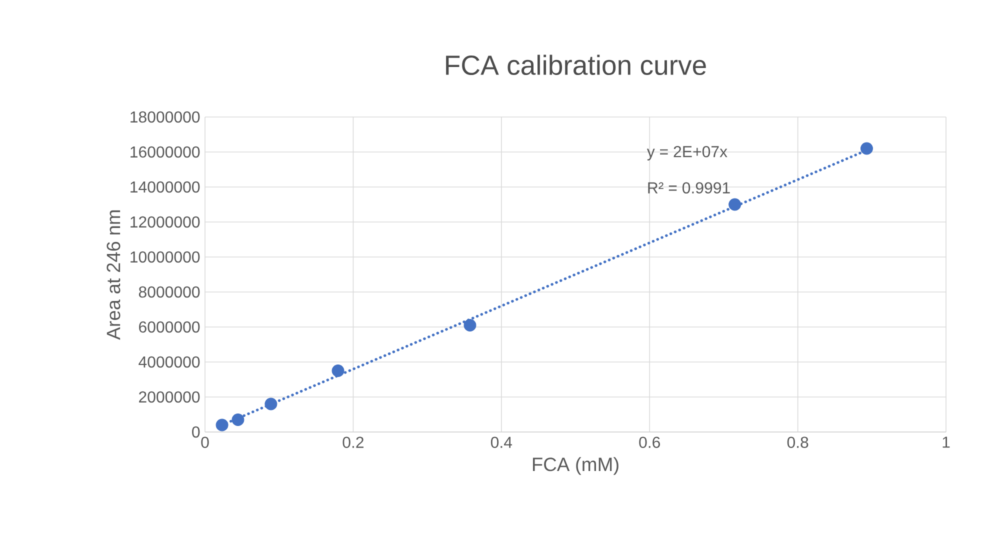 This screenshot has width=982, height=540. What do you see at coordinates (169, 362) in the screenshot?
I see `y-tick-label: 4000000` at bounding box center [169, 362].